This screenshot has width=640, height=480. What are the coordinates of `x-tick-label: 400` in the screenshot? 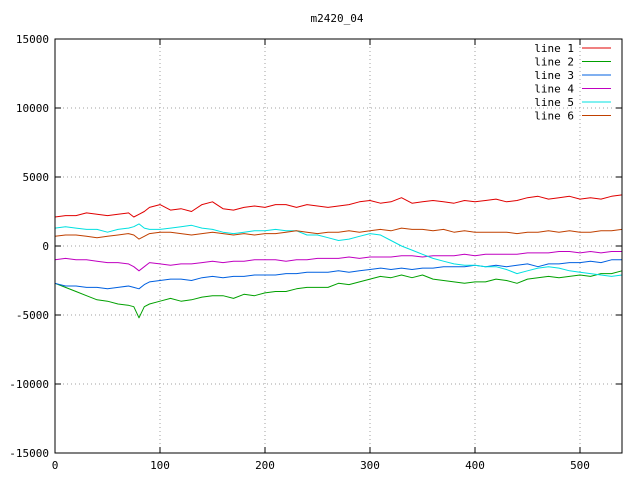 It's located at (475, 465).